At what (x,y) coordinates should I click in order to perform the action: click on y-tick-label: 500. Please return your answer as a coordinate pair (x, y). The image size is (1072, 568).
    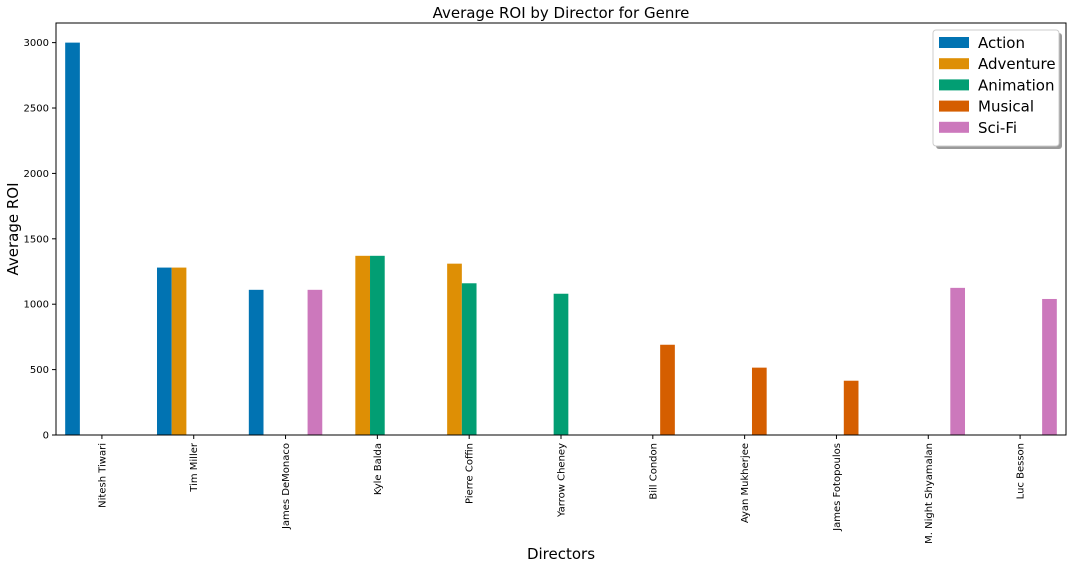
    Looking at the image, I should click on (39, 370).